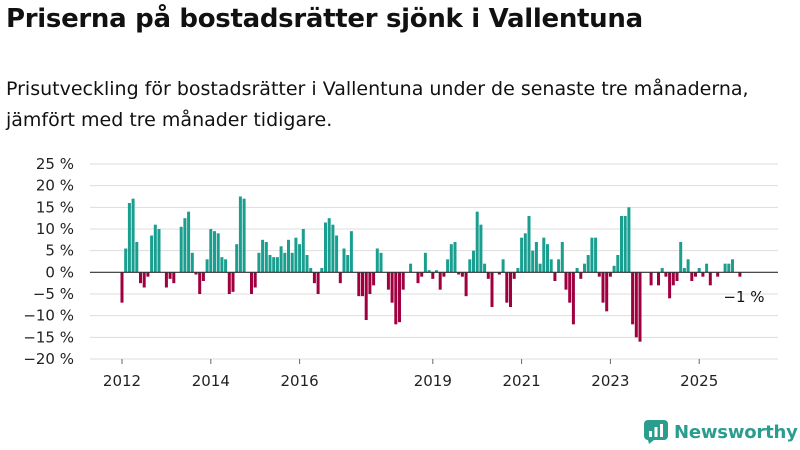 The image size is (800, 450). What do you see at coordinates (59, 251) in the screenshot?
I see `y-tick-label: 5 %` at bounding box center [59, 251].